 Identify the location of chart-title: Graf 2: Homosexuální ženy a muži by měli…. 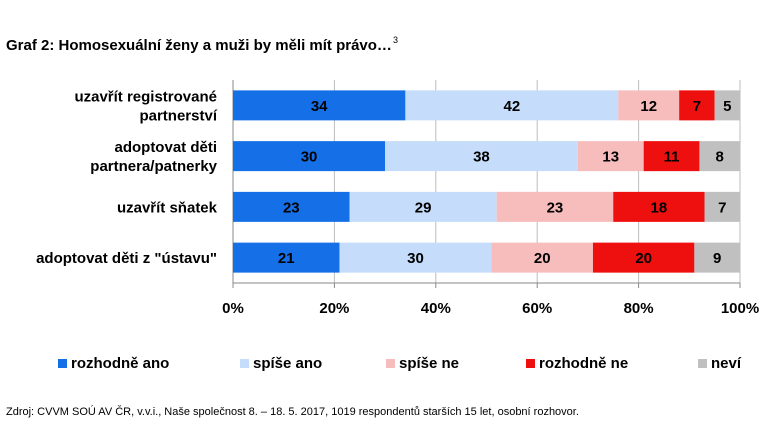
(202, 44).